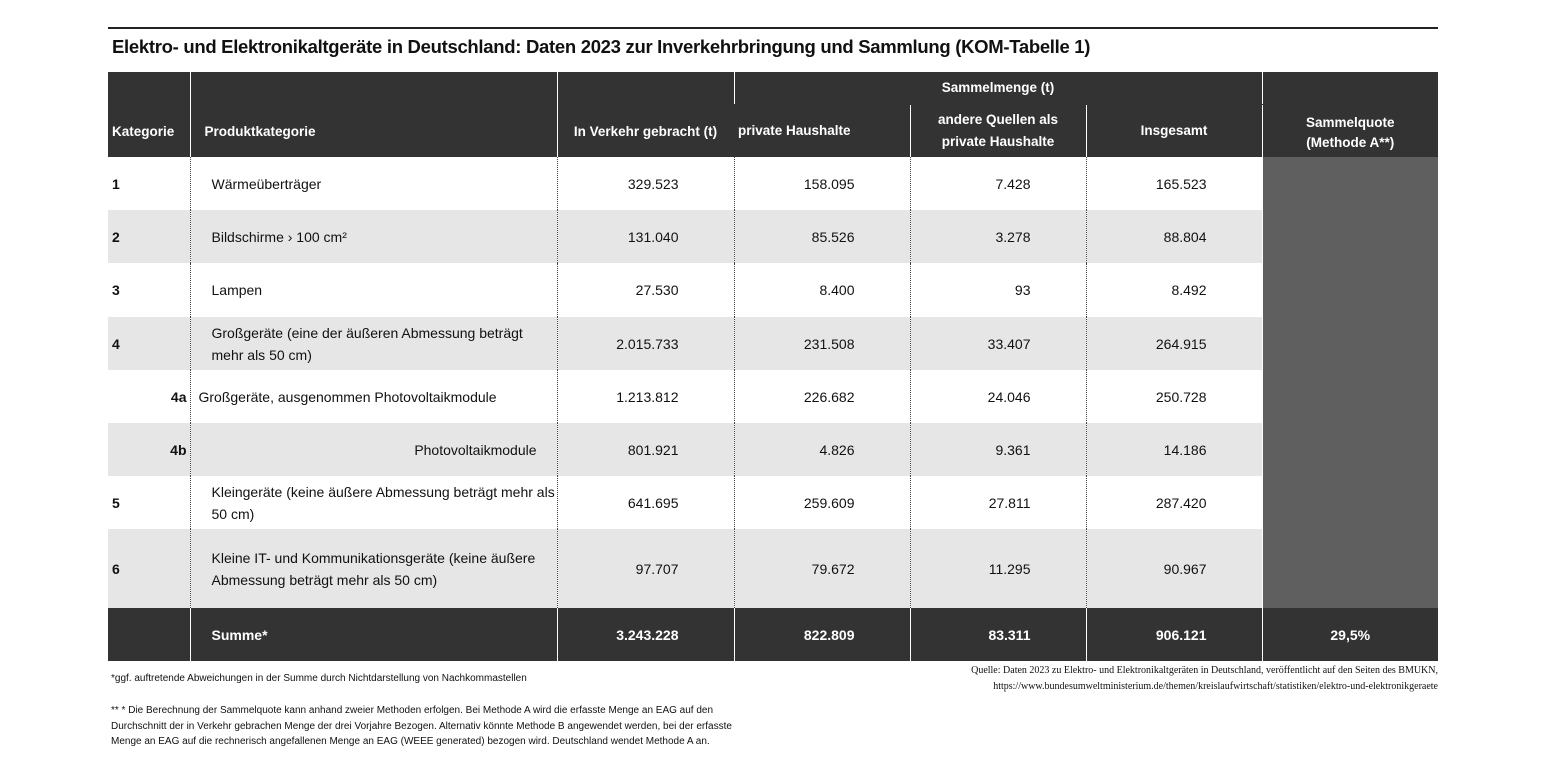 This screenshot has width=1545, height=775. Describe the element at coordinates (373, 290) in the screenshot. I see `produkt-cell: Lampen` at that location.